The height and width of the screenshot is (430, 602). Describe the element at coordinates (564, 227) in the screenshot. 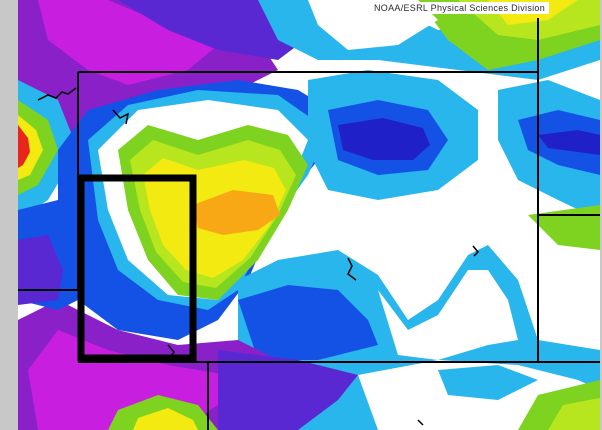

I see `contour-green-farright` at that location.